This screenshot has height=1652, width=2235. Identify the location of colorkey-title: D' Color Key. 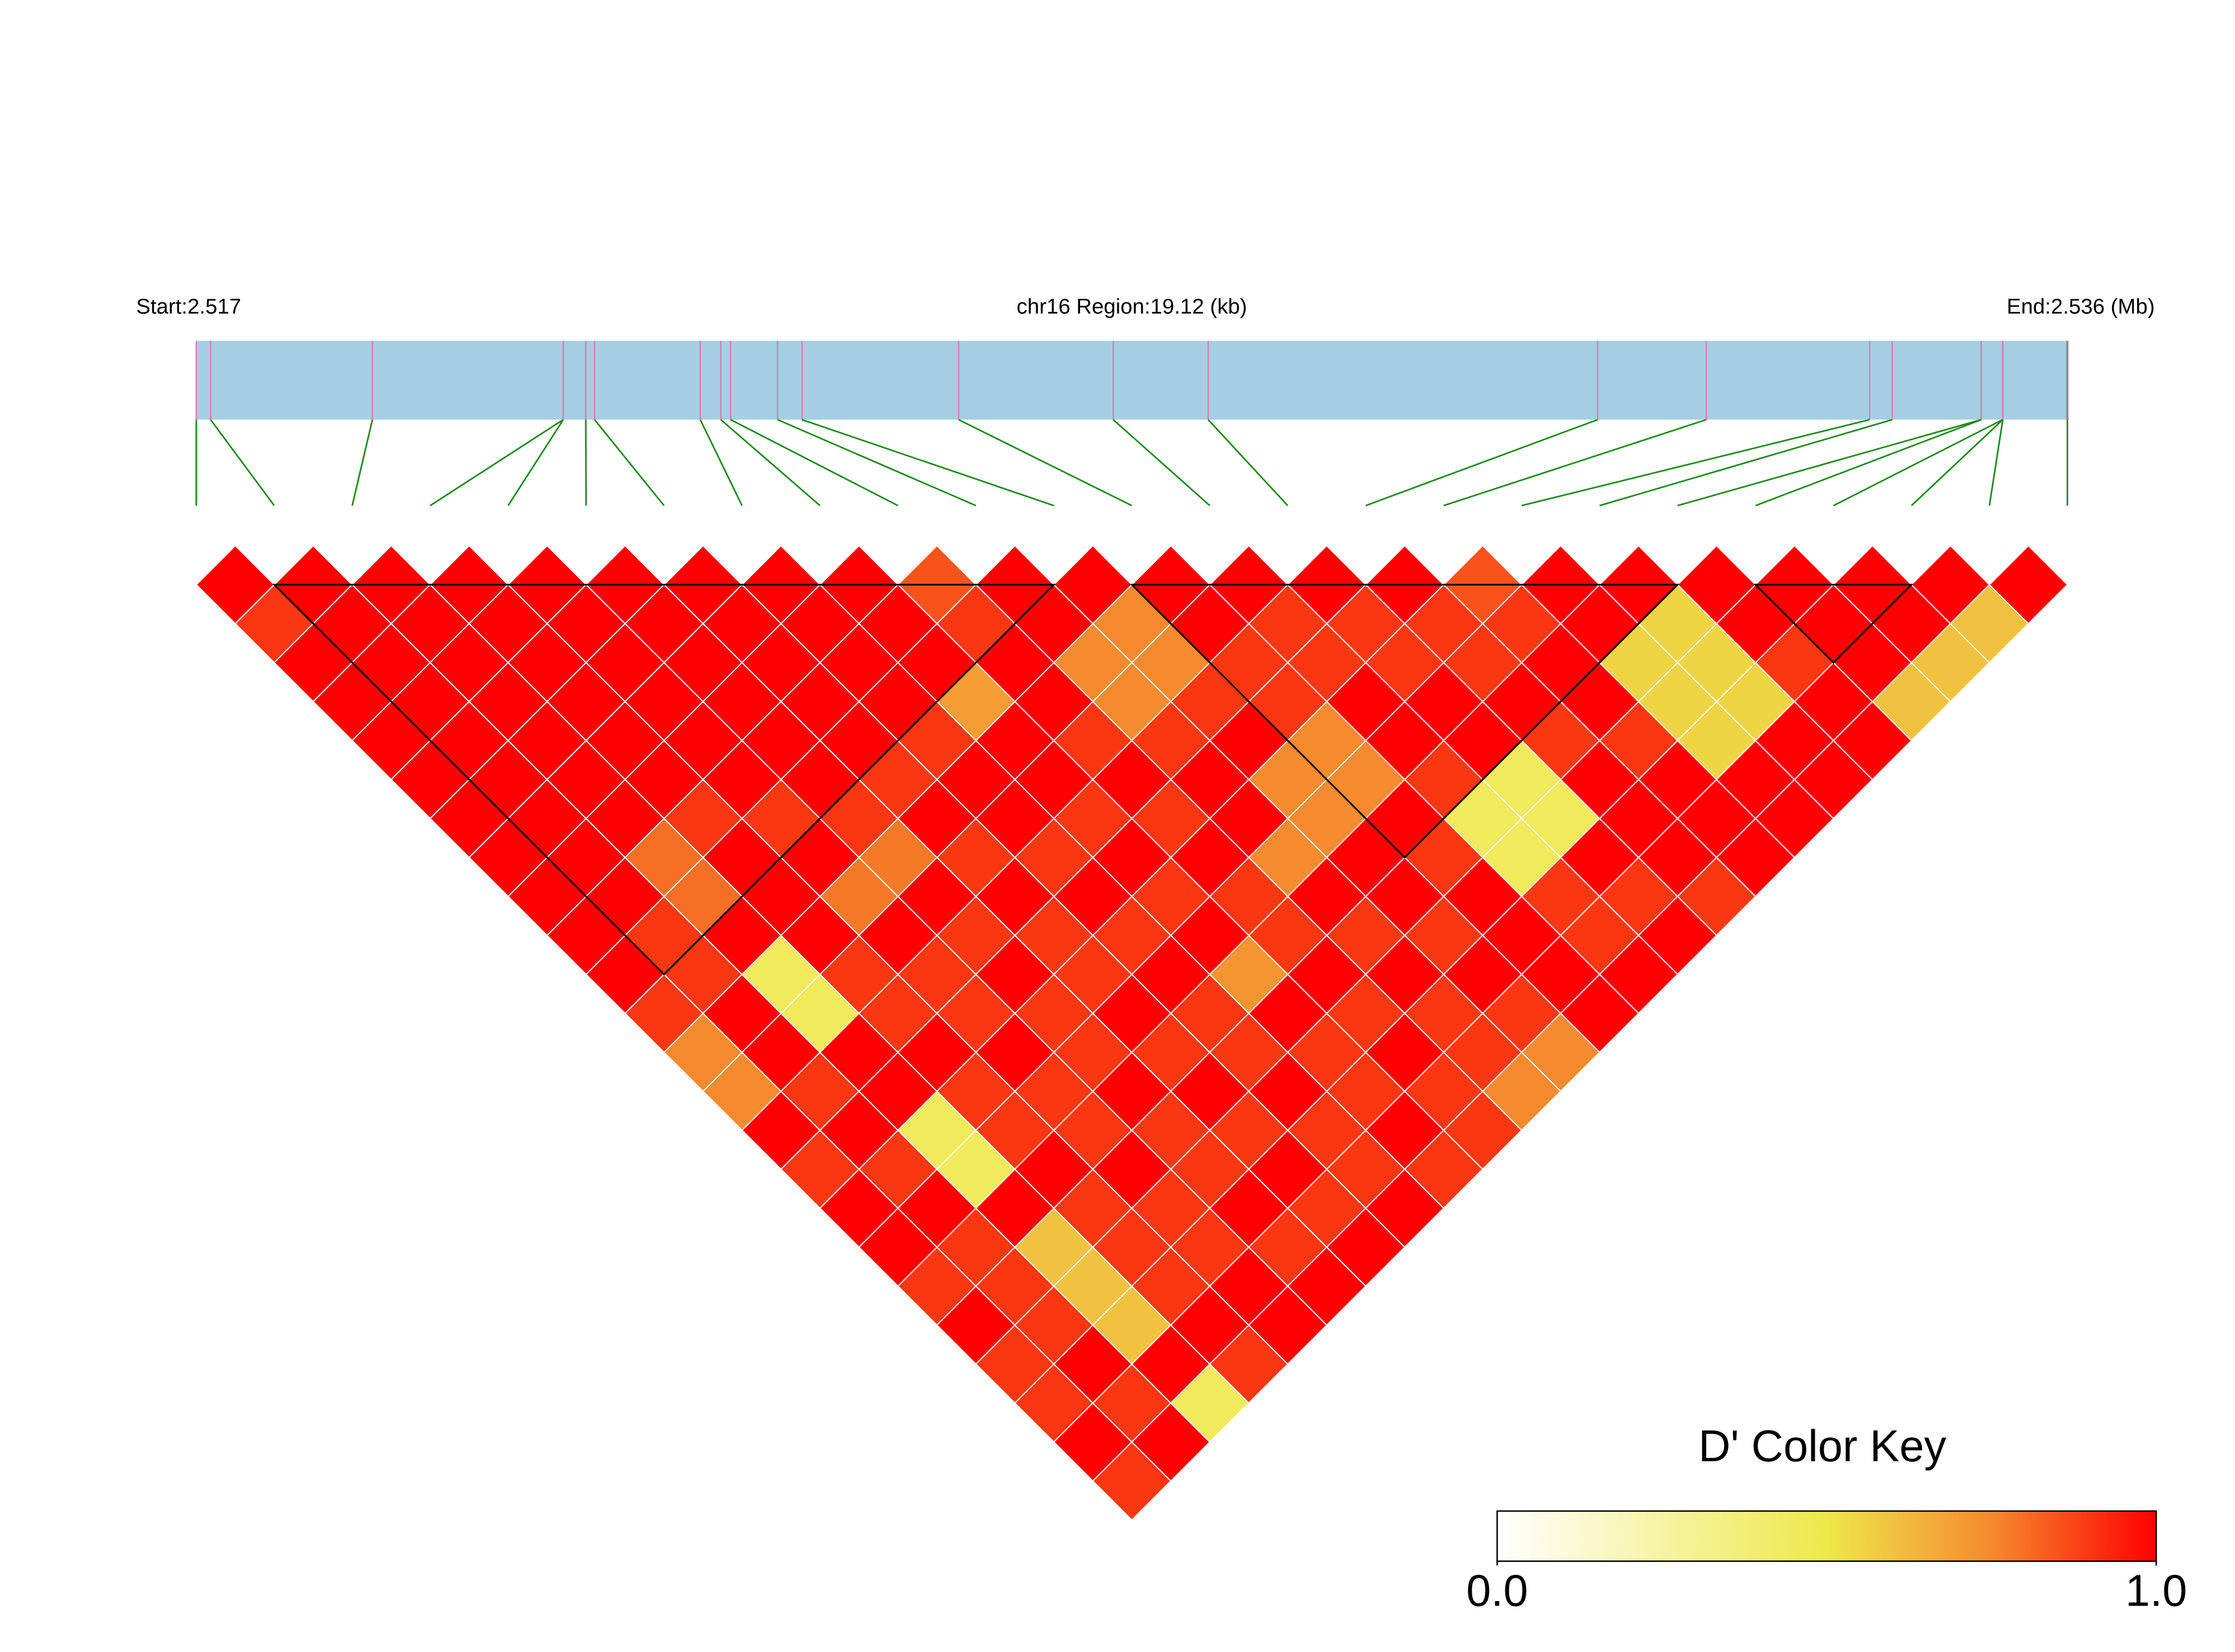
(1822, 1446).